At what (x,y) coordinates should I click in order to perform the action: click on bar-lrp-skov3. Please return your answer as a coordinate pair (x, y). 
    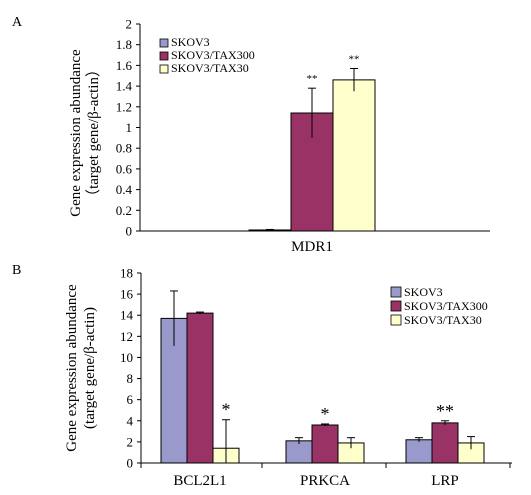
    Looking at the image, I should click on (419, 451).